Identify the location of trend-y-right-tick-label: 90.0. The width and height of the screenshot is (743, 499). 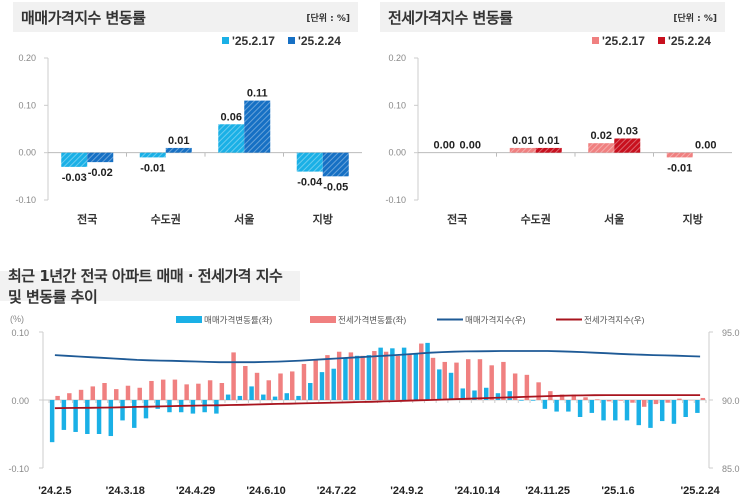
(731, 401).